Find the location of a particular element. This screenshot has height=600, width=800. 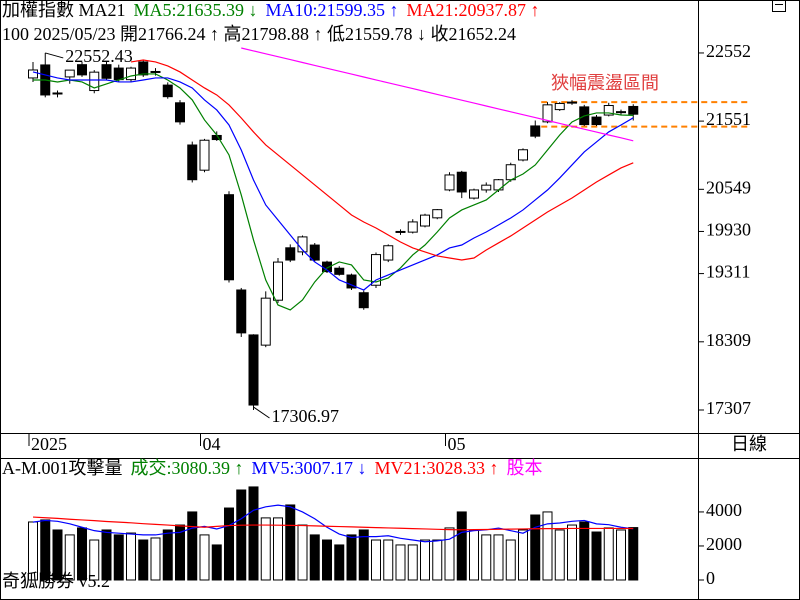

window-icon is located at coordinates (779, 6).